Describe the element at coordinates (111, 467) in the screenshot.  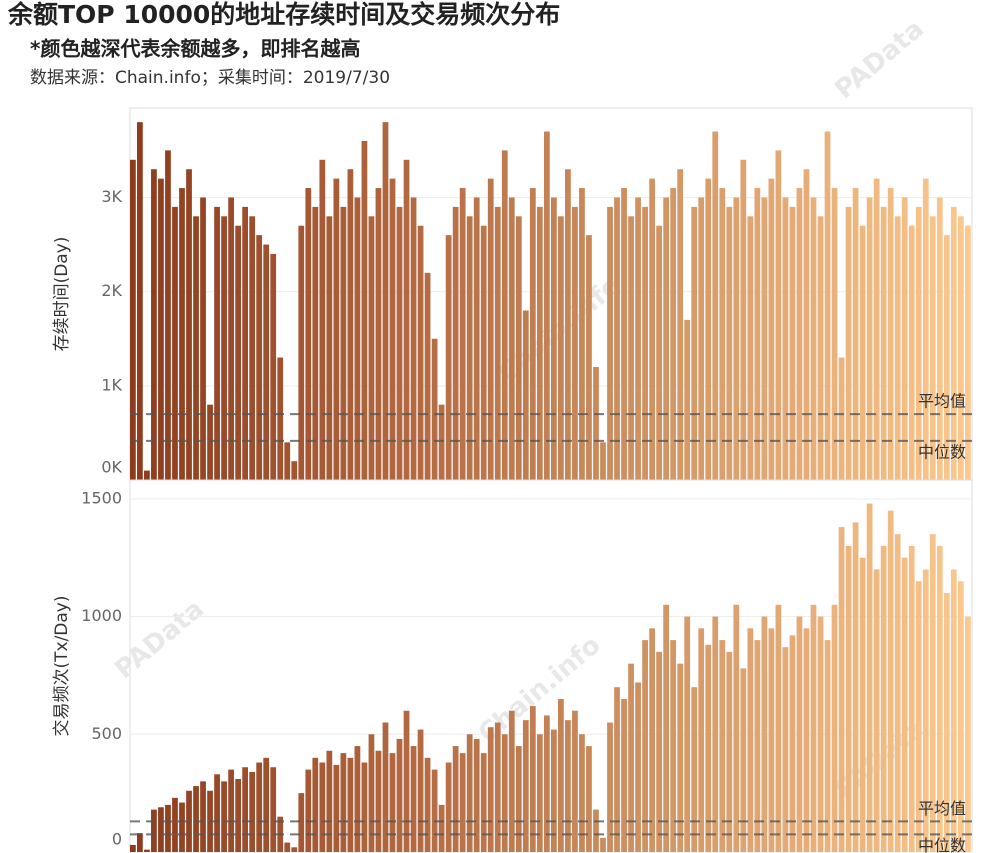
I see `y-tick-label: 0K` at that location.